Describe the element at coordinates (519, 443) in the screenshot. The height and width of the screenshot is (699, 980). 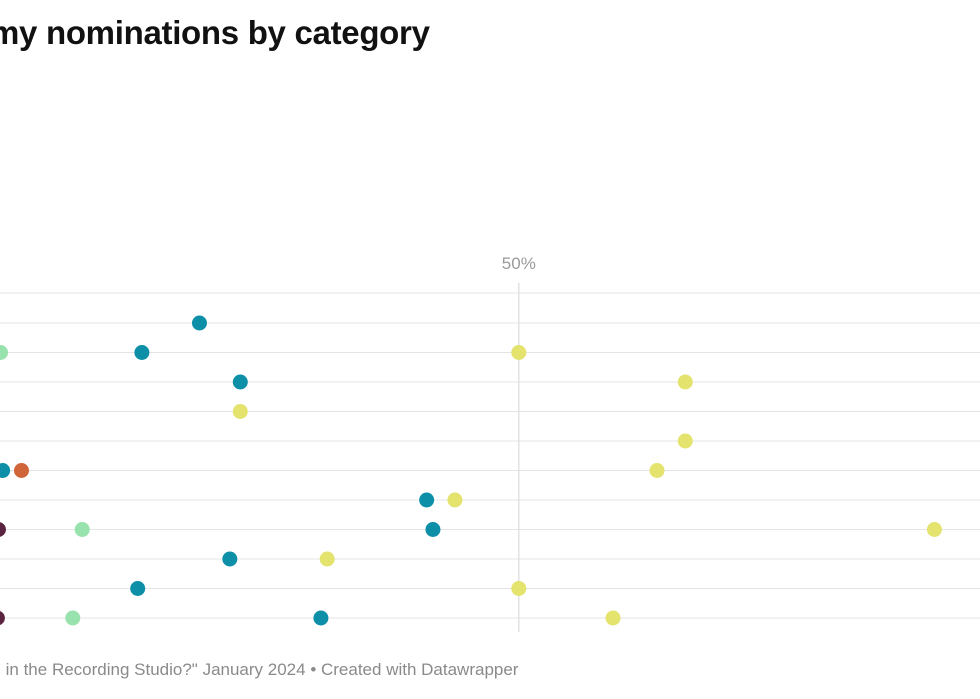
I see `x-axis-ticks: 50%` at that location.